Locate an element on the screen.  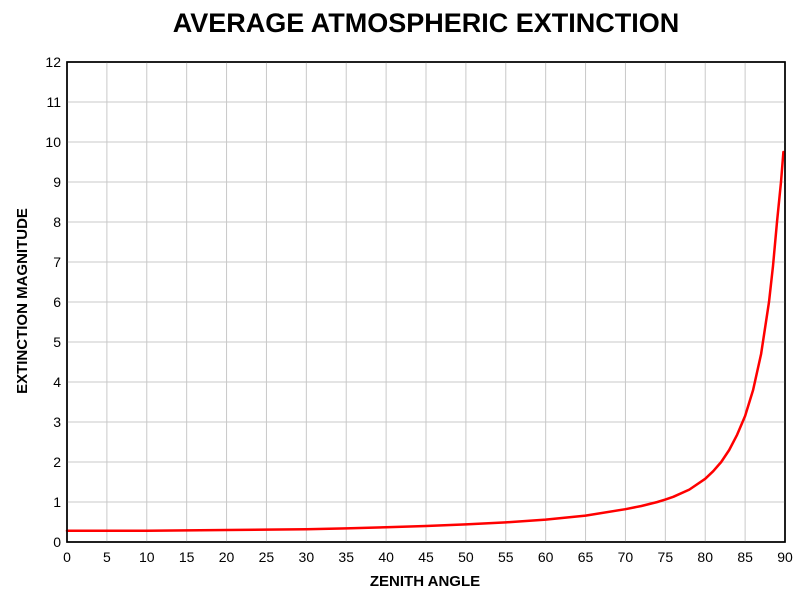
x-axis-label: ZENITH ANGLE is located at coordinates (425, 581).